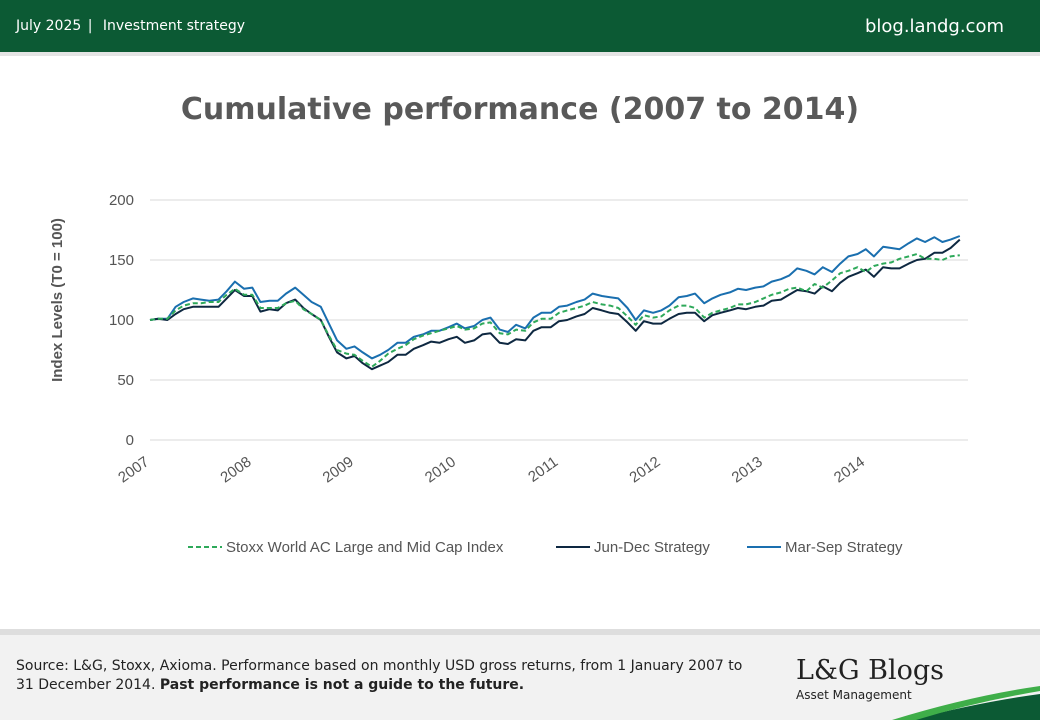  What do you see at coordinates (520, 109) in the screenshot?
I see `chart-title: Cumulative performance (2007 to 2014)` at bounding box center [520, 109].